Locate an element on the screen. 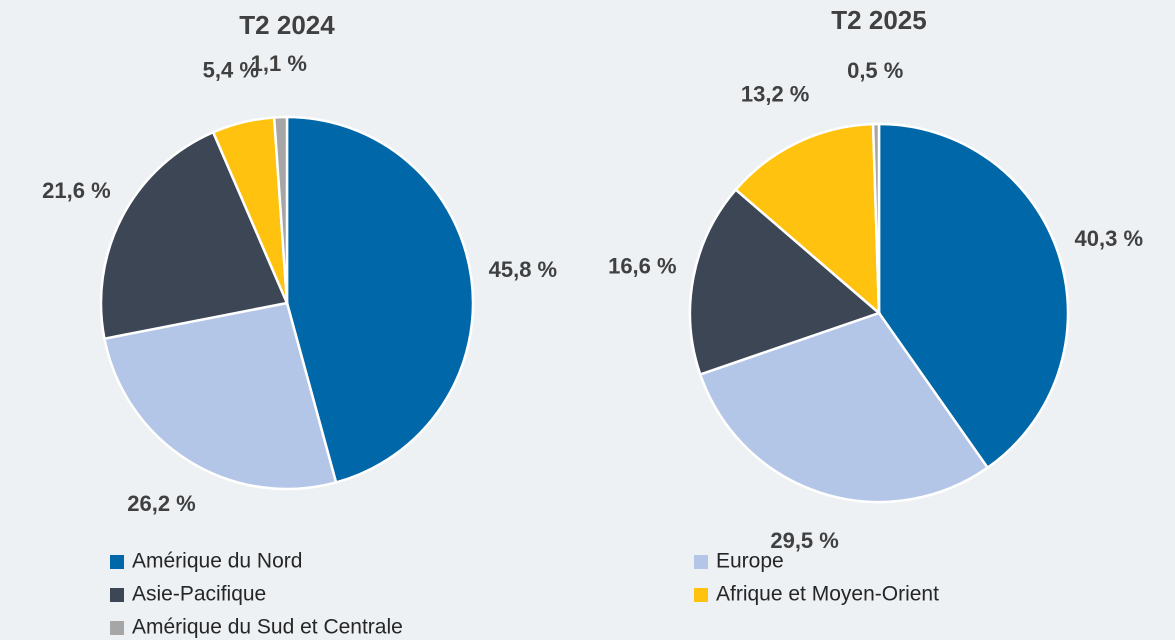  data-label: 26,2 % is located at coordinates (161, 503).